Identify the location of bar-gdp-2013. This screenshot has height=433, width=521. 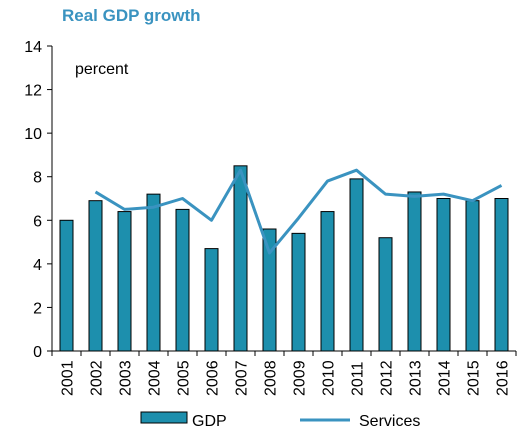
(414, 271).